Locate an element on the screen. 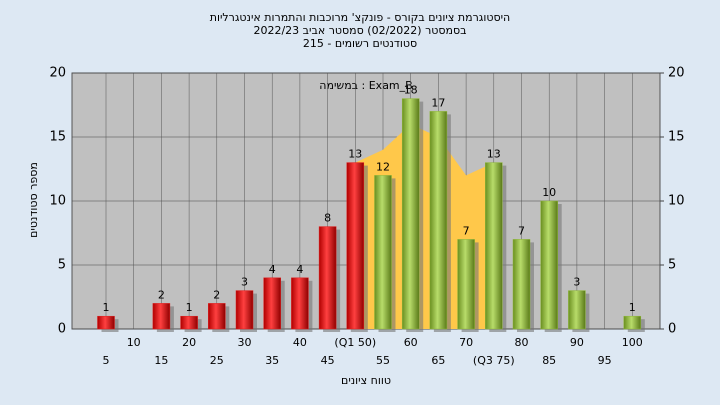  y-tick-label: 5 is located at coordinates (62, 265).